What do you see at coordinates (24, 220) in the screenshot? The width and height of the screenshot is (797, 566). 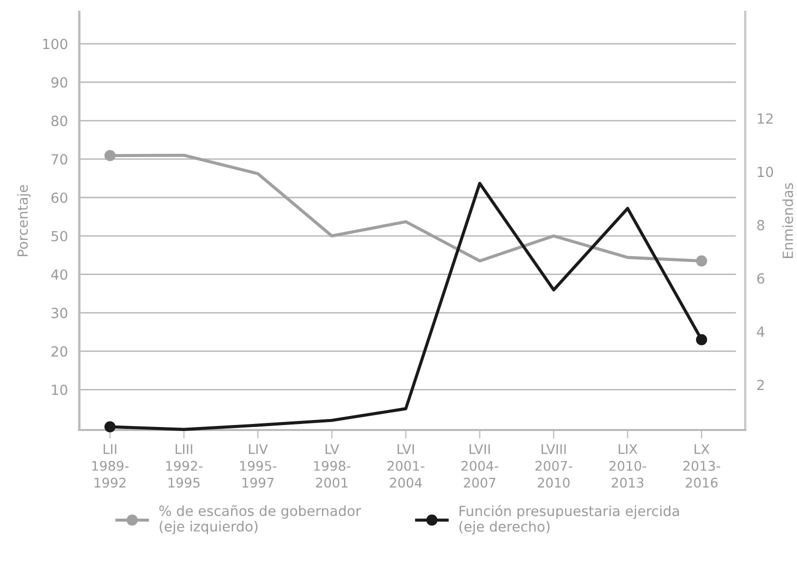 I see `y-axis-title: Porcentaje` at bounding box center [24, 220].